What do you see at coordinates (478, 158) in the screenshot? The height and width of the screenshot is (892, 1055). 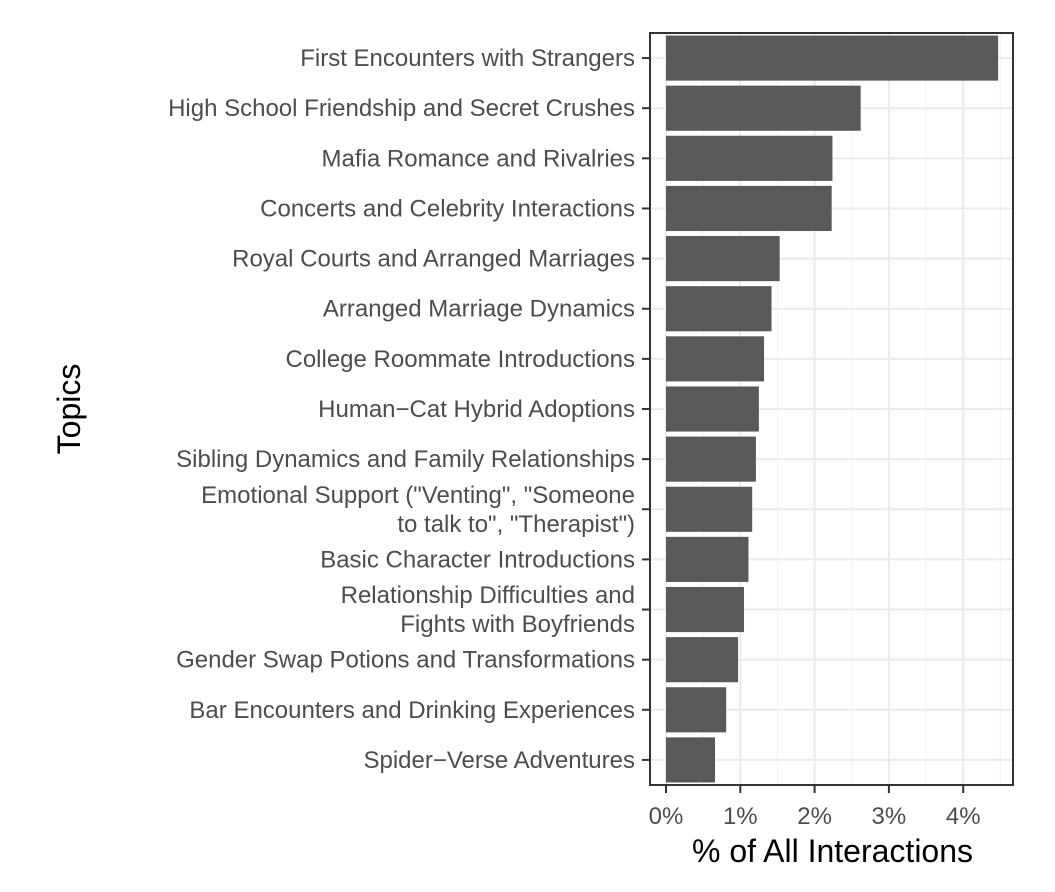 I see `category-label: Mafia Romance and Rivalries` at bounding box center [478, 158].